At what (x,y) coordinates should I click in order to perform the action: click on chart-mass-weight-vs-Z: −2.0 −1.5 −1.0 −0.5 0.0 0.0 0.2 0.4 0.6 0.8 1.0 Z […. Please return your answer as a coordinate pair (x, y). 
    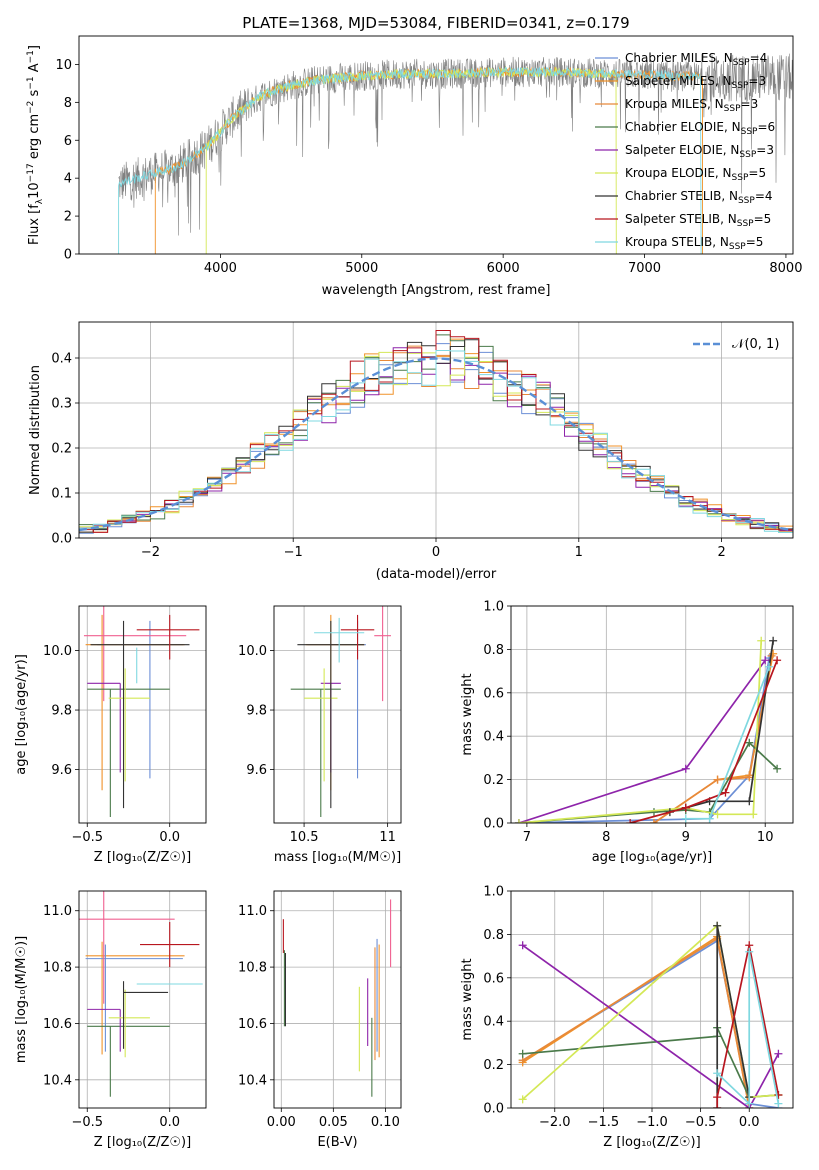
    Looking at the image, I should click on (627, 1017).